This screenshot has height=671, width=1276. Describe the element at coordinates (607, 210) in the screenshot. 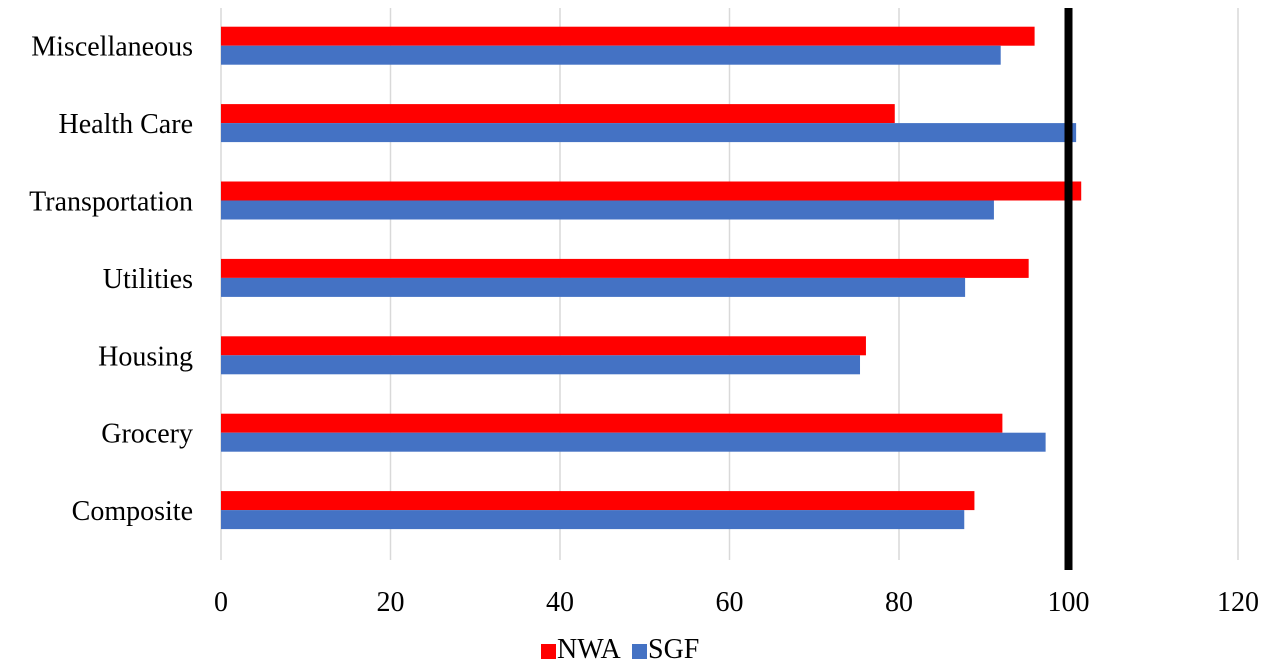

I see `bar-sgf-transportation` at that location.